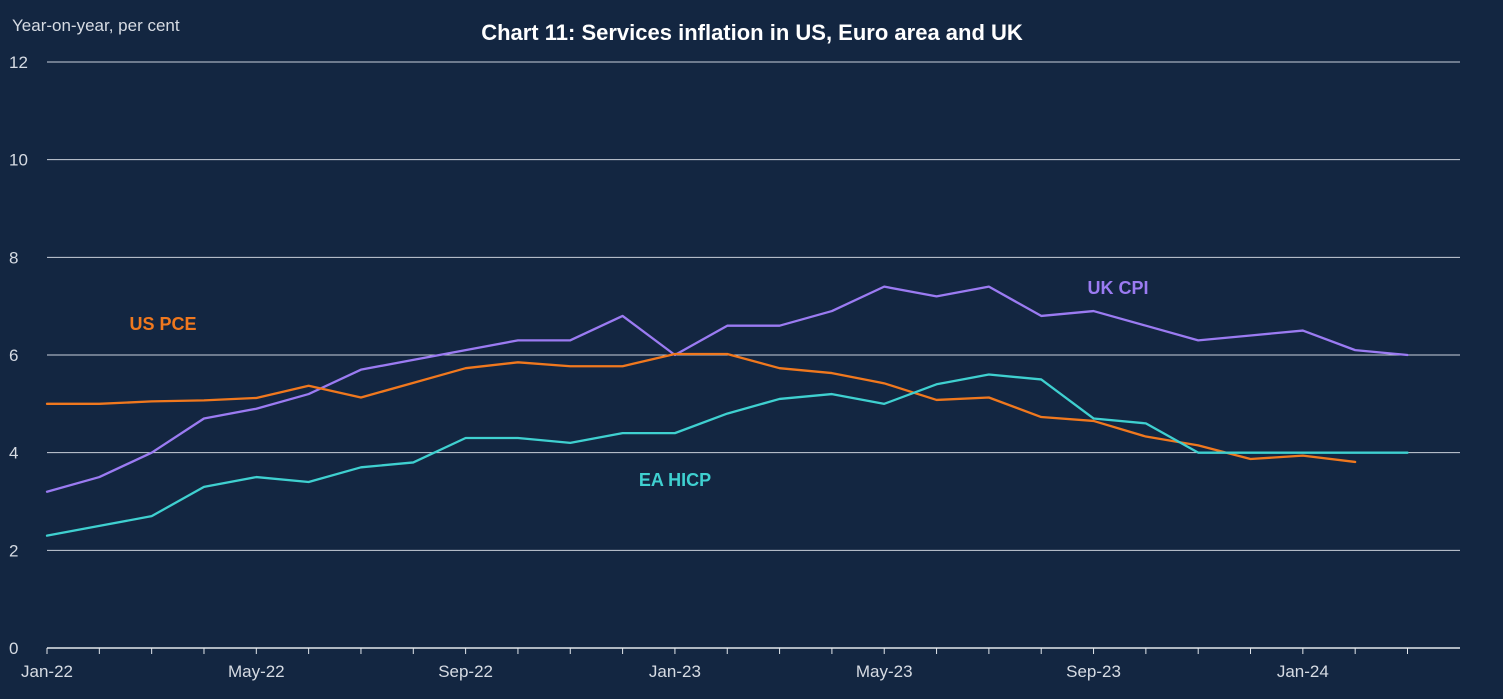 Image resolution: width=1503 pixels, height=699 pixels. I want to click on x-tick-label: Jan-22, so click(47, 671).